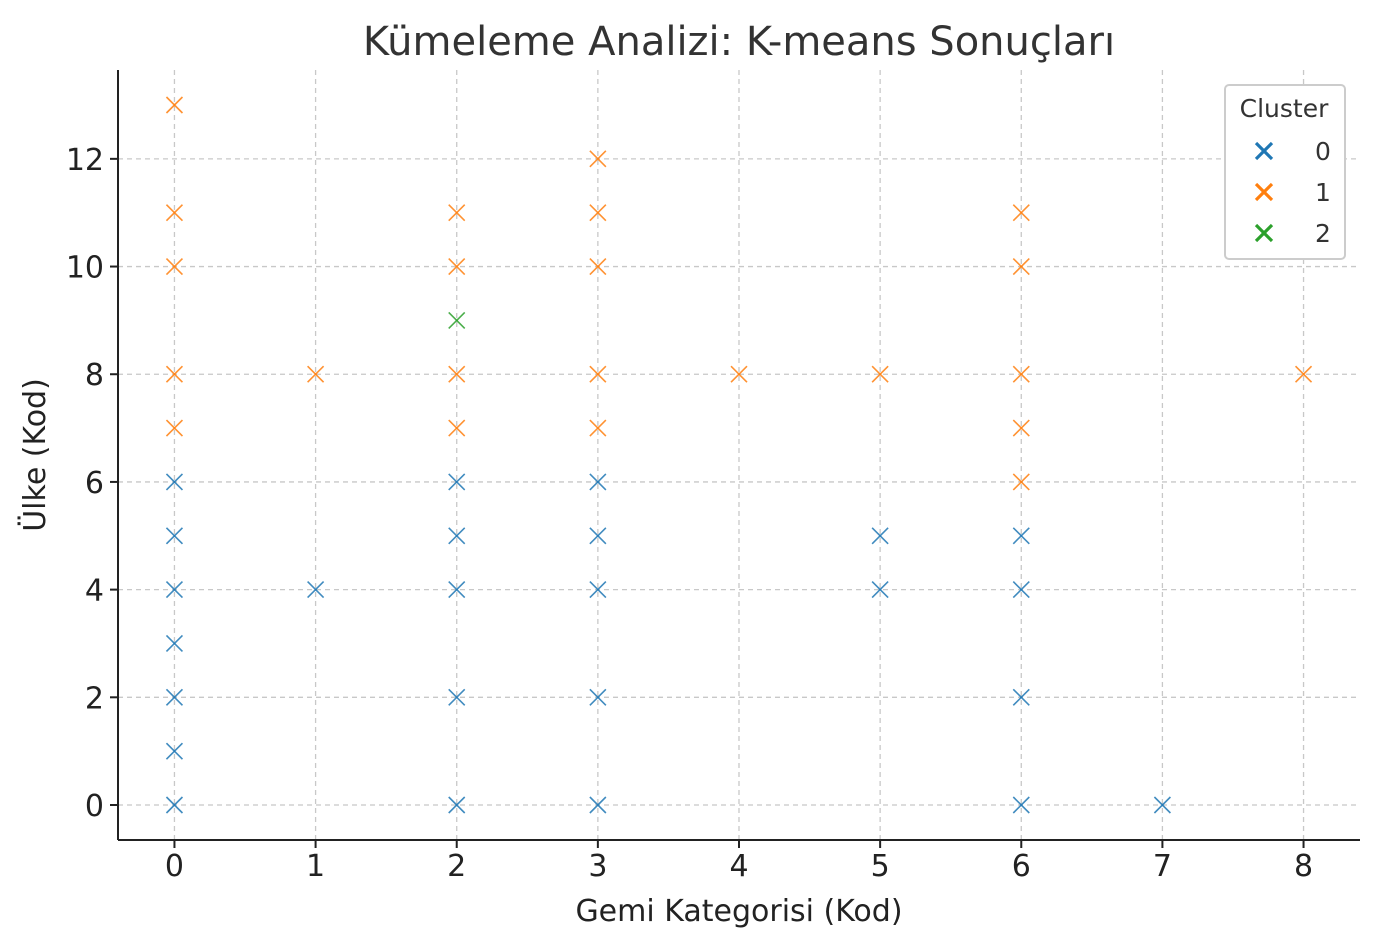 Image resolution: width=1378 pixels, height=951 pixels. I want to click on y-tick-label: 4, so click(94, 591).